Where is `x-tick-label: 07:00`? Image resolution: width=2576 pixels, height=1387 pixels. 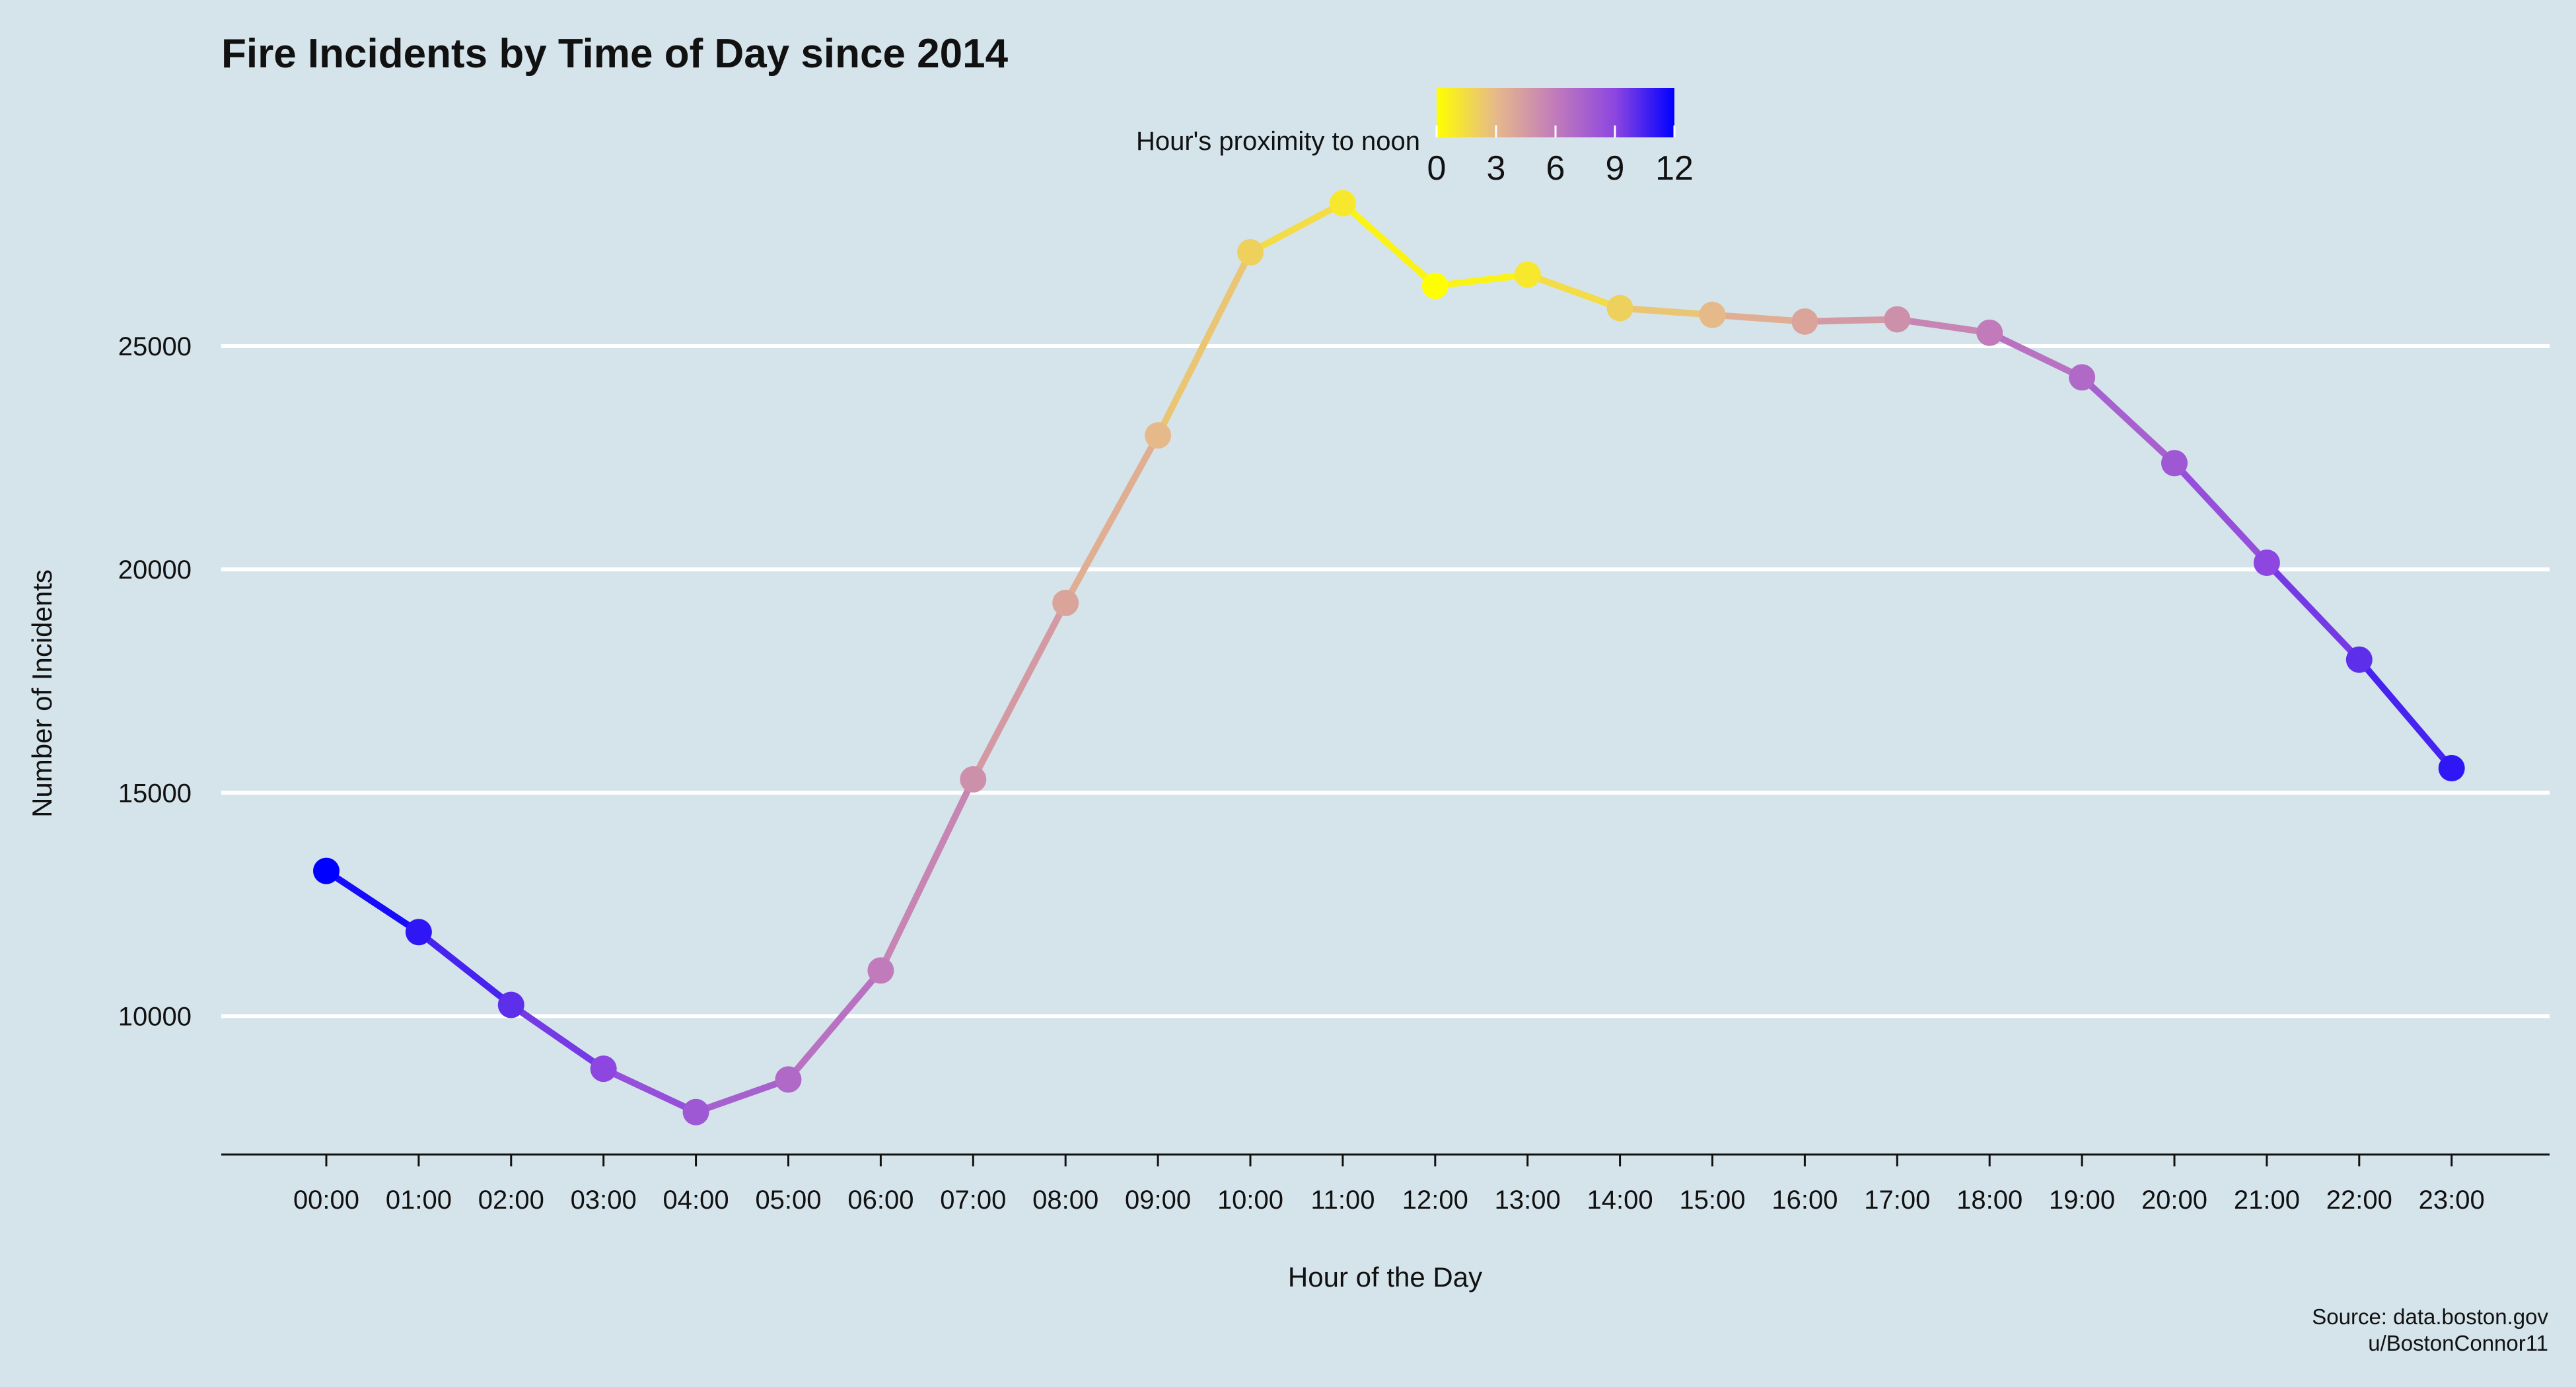
x-tick-label: 07:00 is located at coordinates (973, 1200).